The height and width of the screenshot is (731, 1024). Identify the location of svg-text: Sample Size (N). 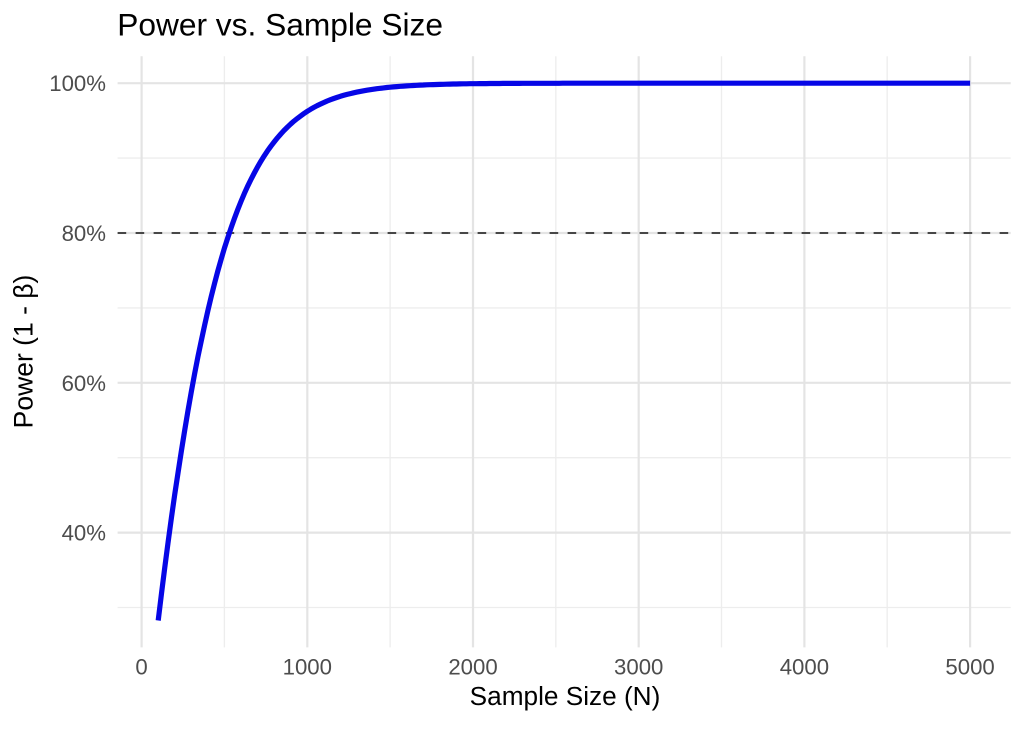
(565, 696).